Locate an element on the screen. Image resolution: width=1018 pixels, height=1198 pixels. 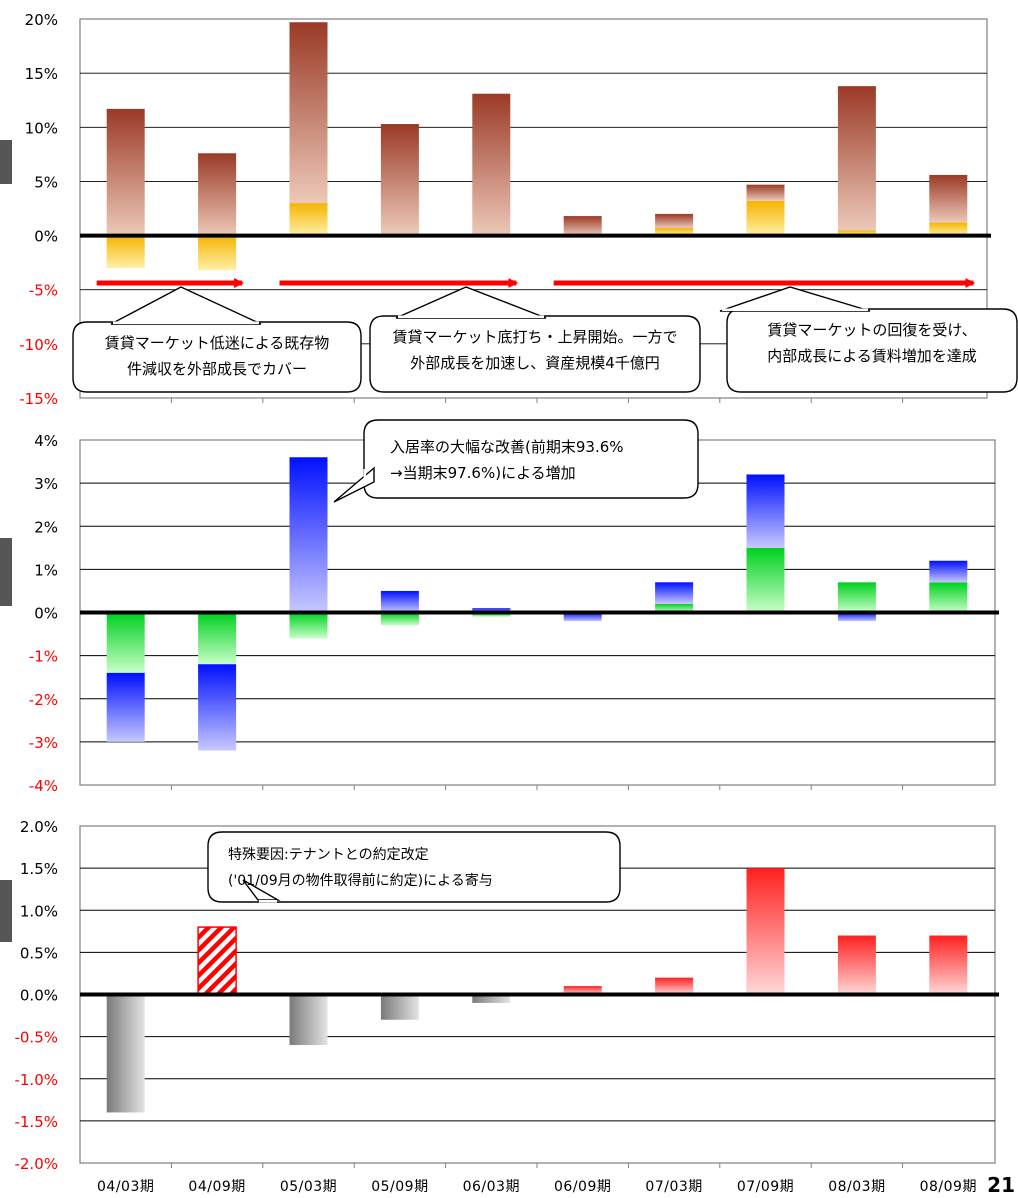
x-tick-label-9: 08/09期 is located at coordinates (948, 1187).